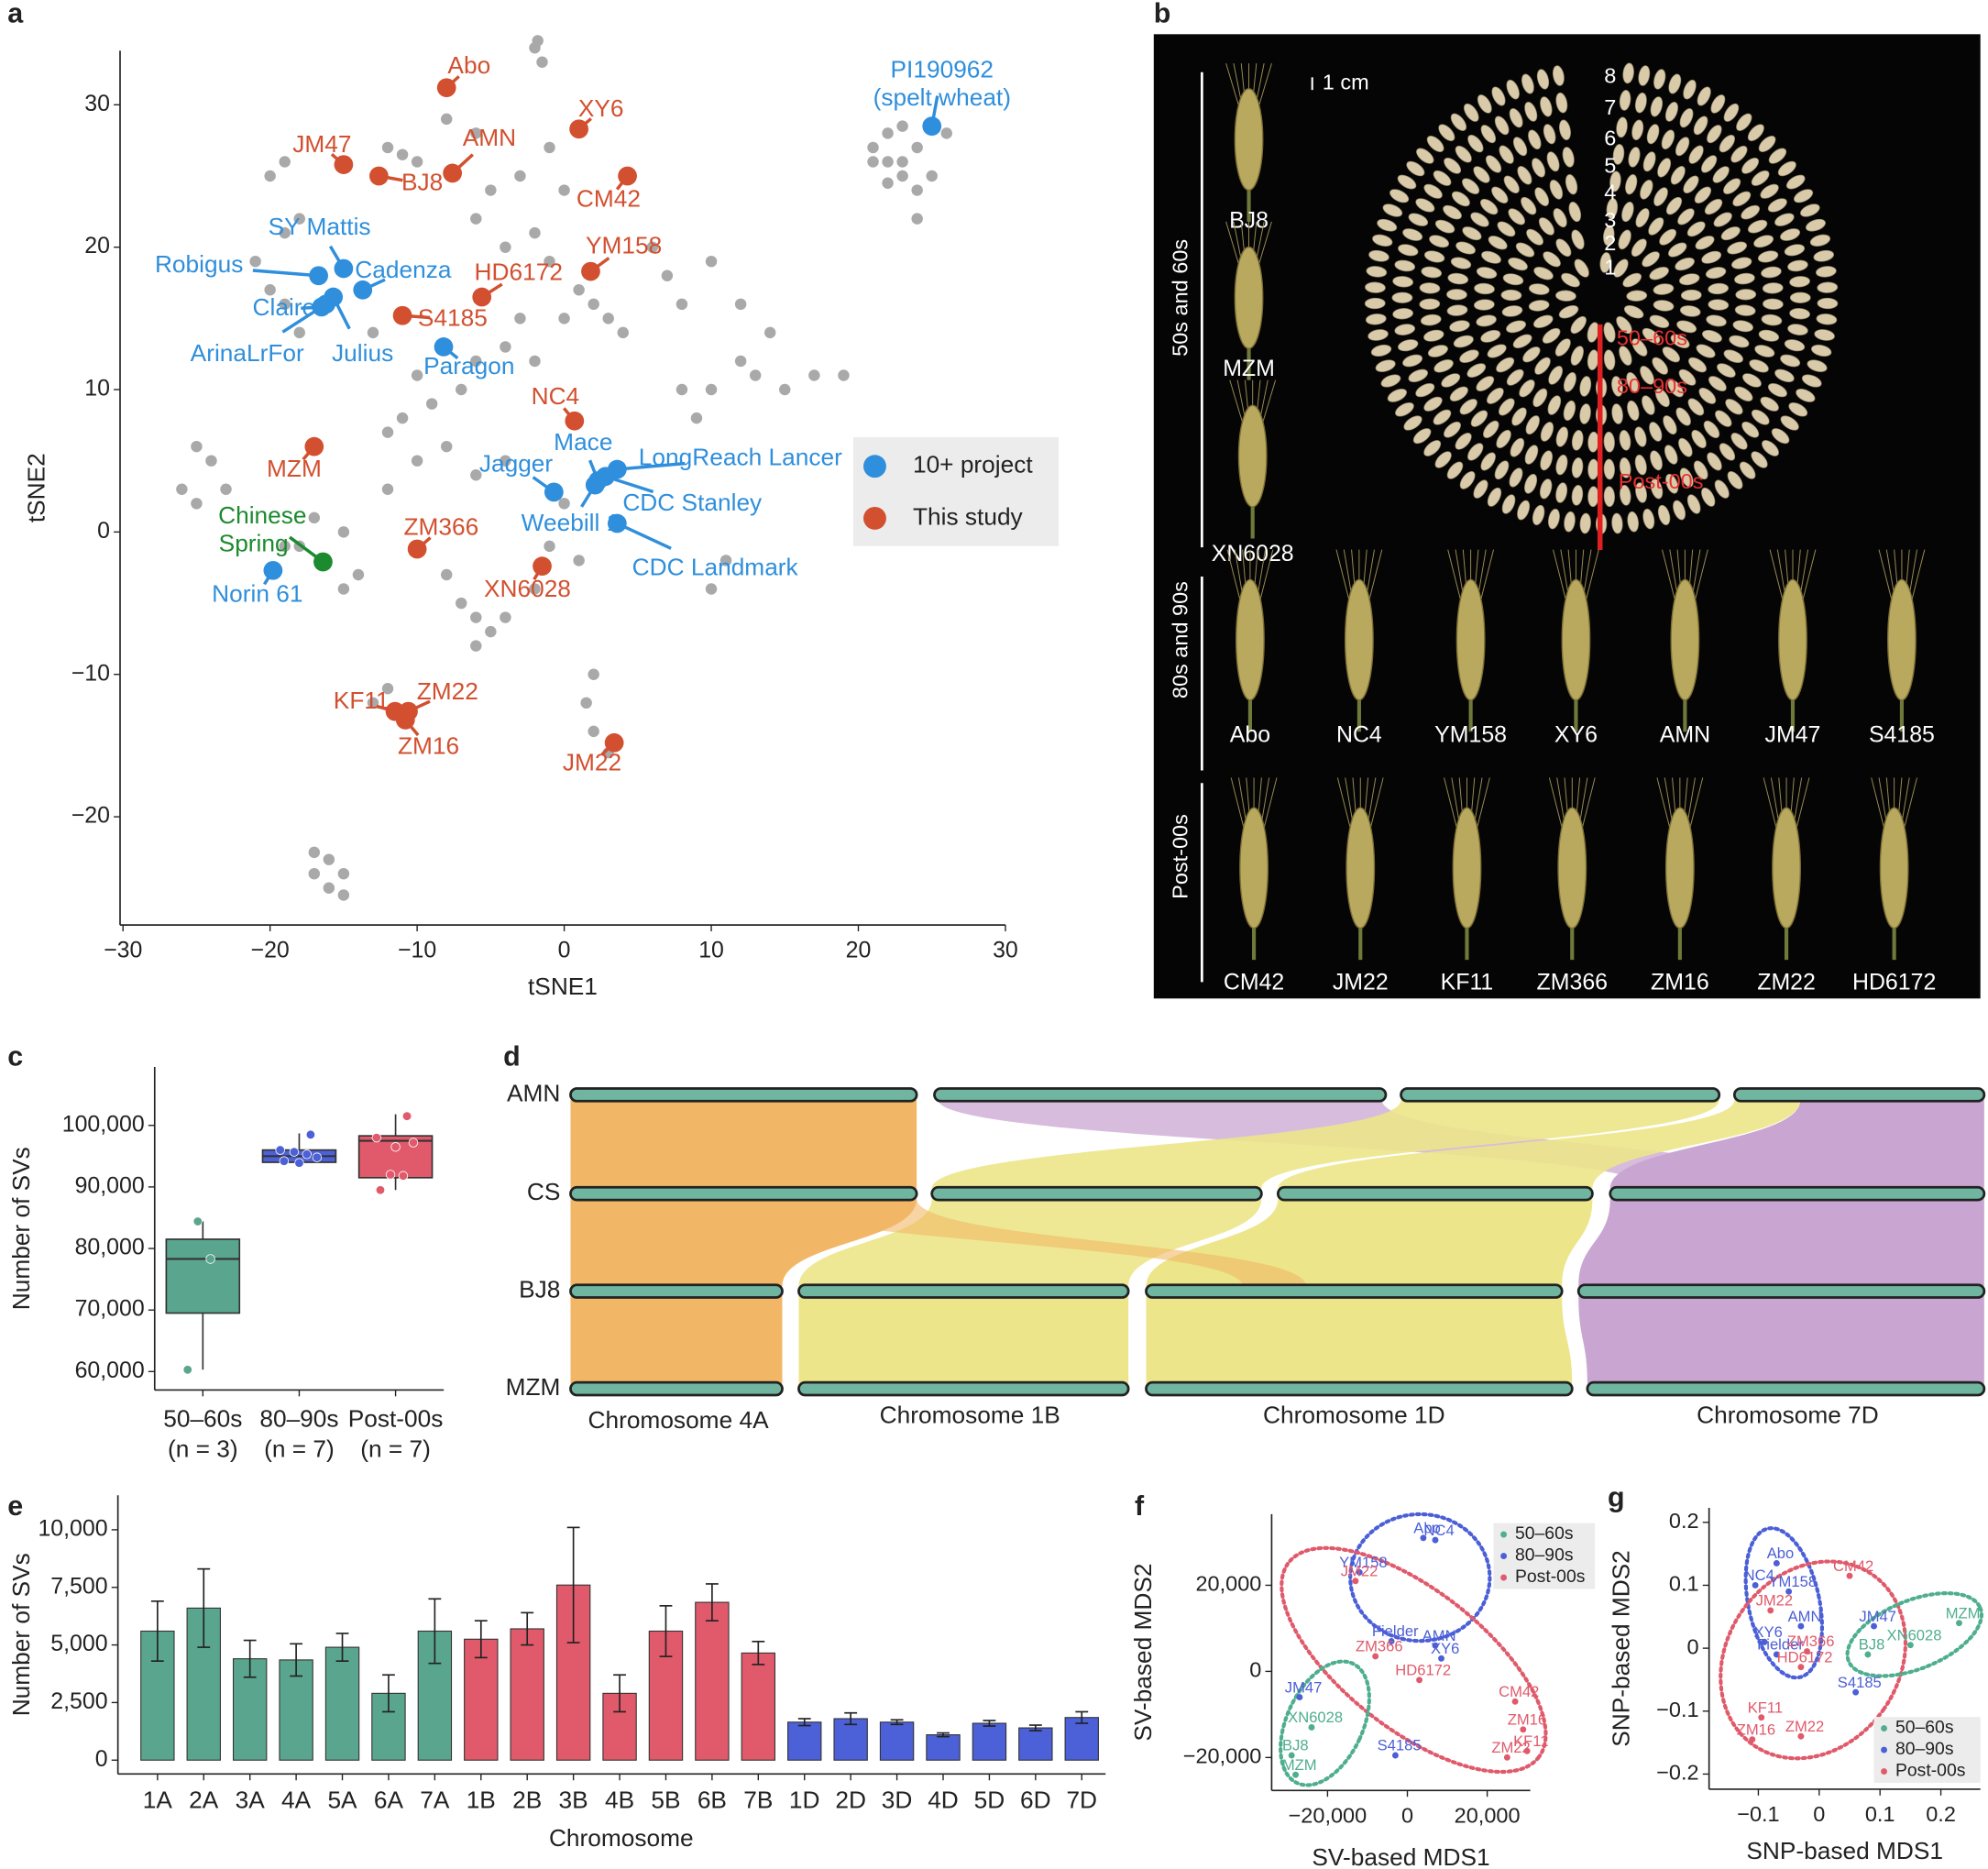 This screenshot has height=1869, width=1988. What do you see at coordinates (1527, 1720) in the screenshot?
I see `point-label: ZM16` at bounding box center [1527, 1720].